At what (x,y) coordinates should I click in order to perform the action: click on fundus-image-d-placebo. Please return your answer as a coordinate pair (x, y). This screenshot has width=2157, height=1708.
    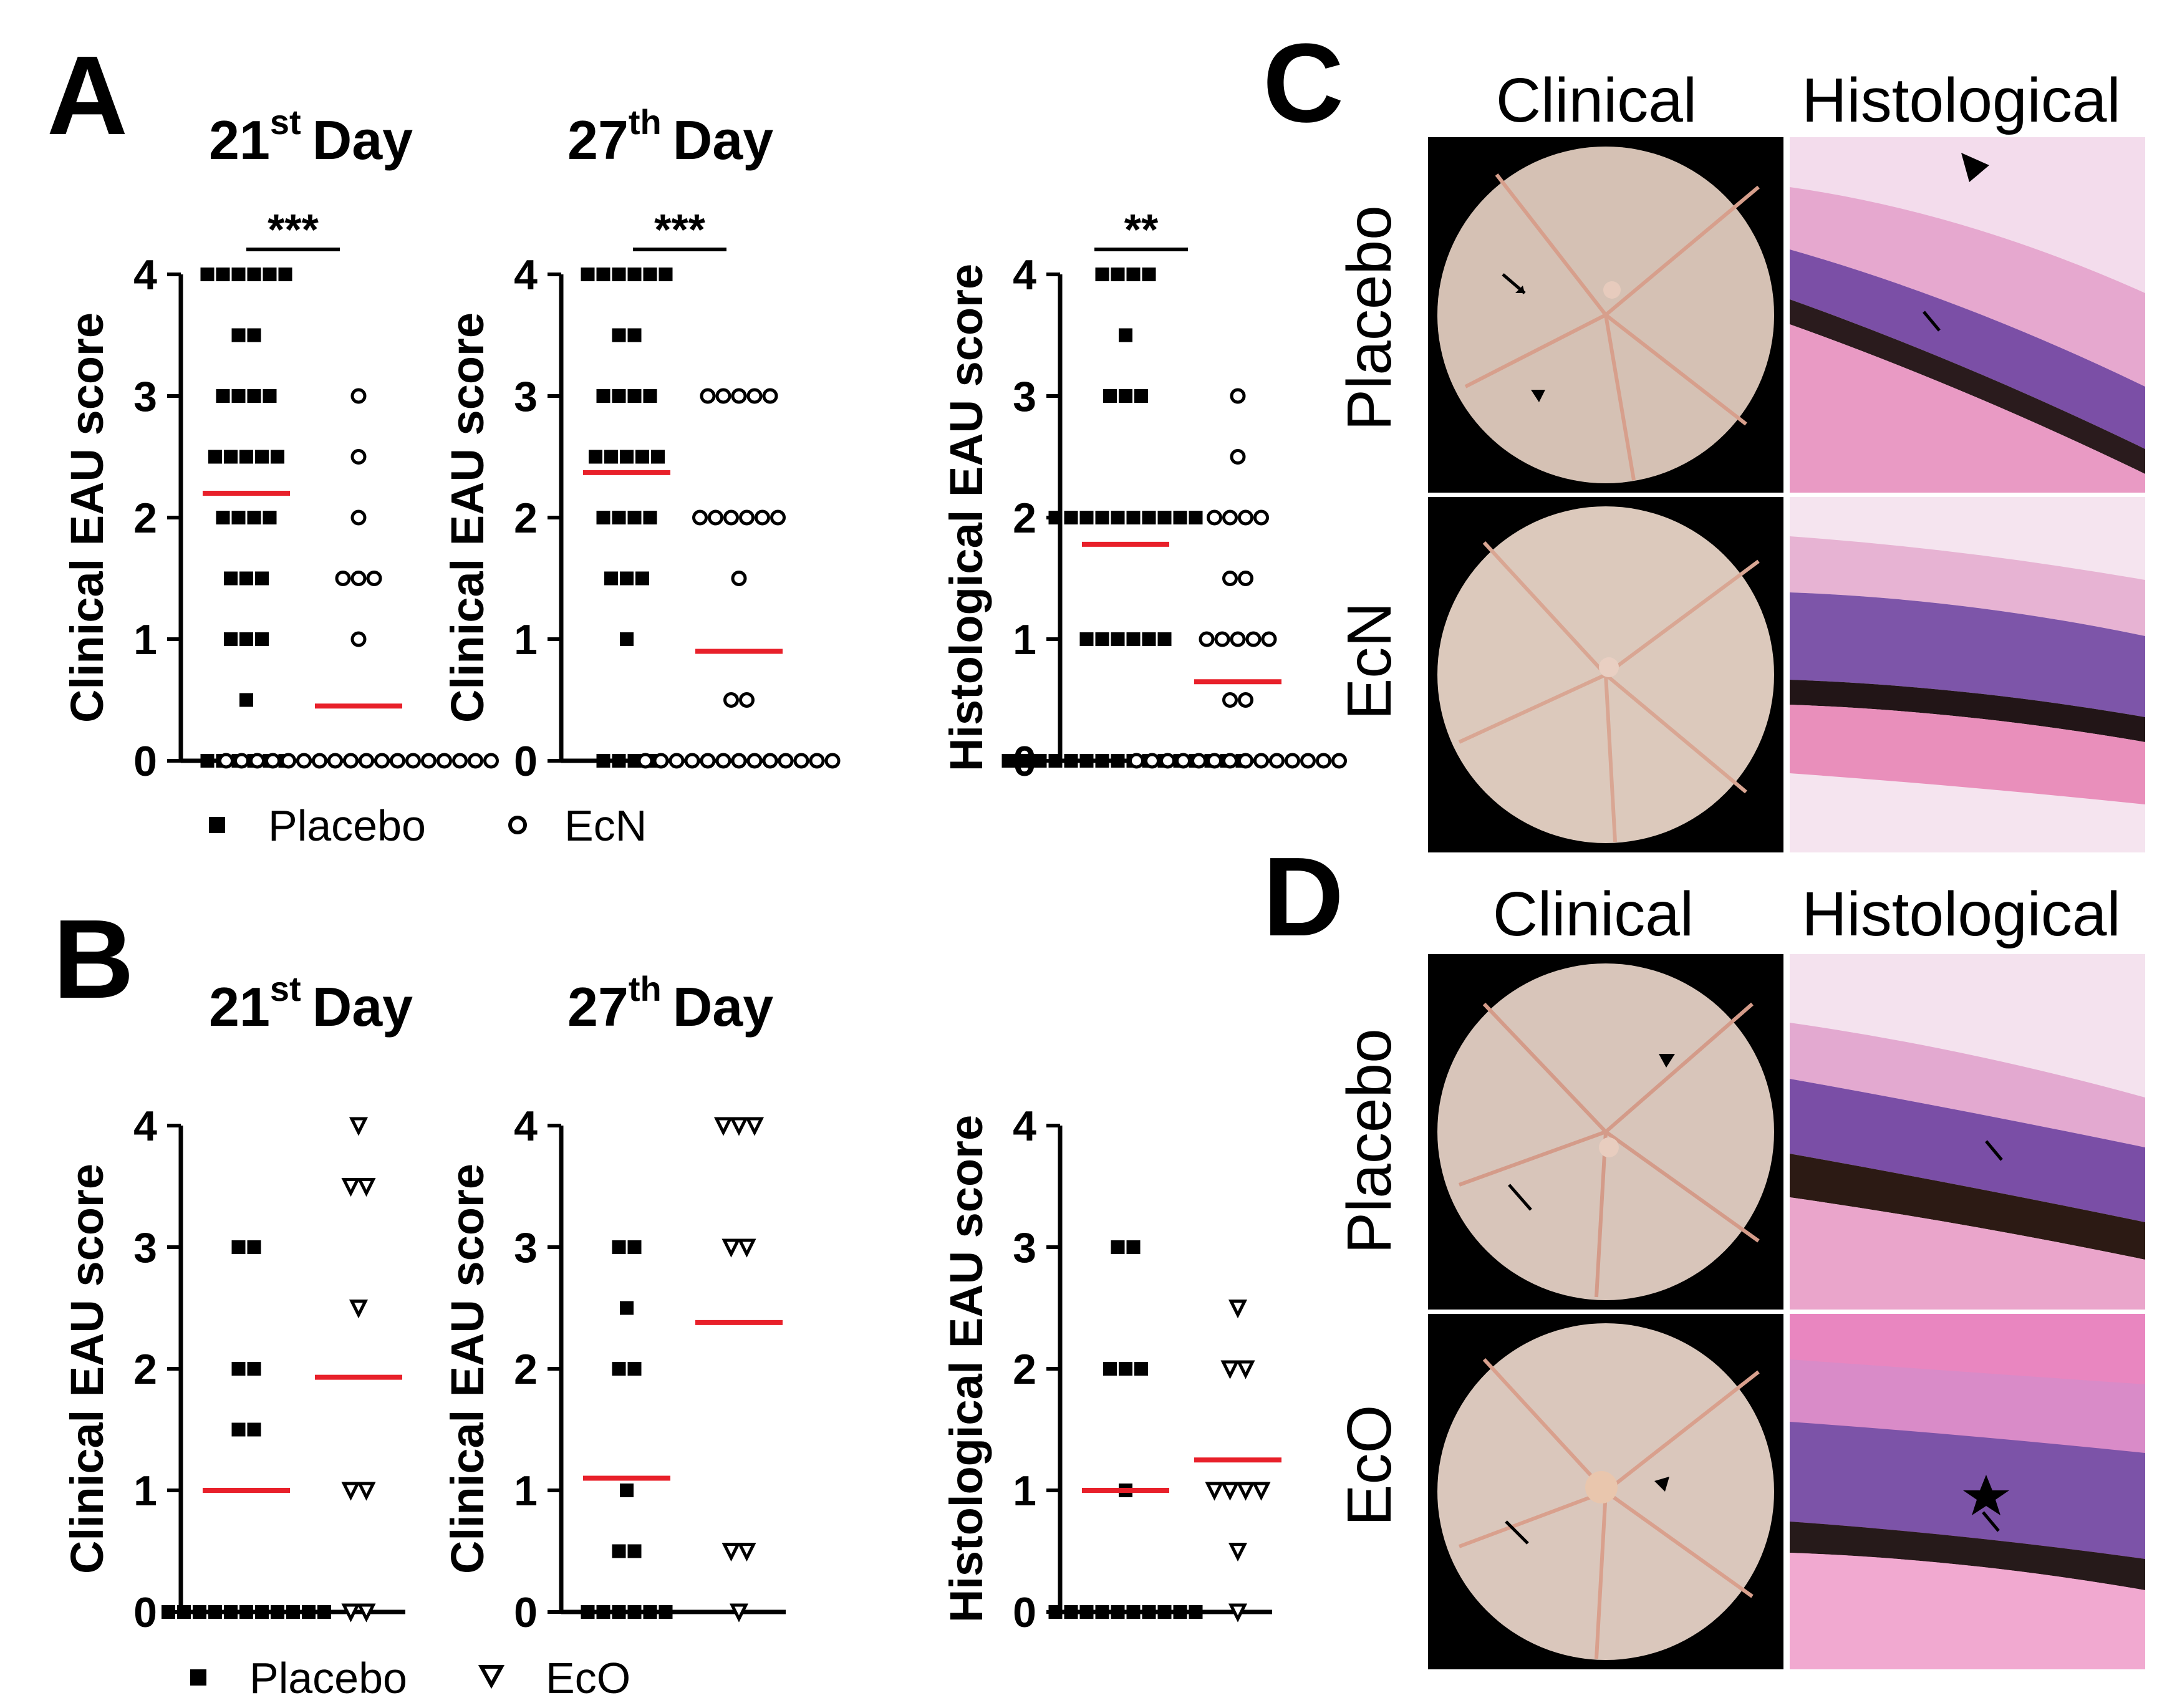
    Looking at the image, I should click on (1606, 1132).